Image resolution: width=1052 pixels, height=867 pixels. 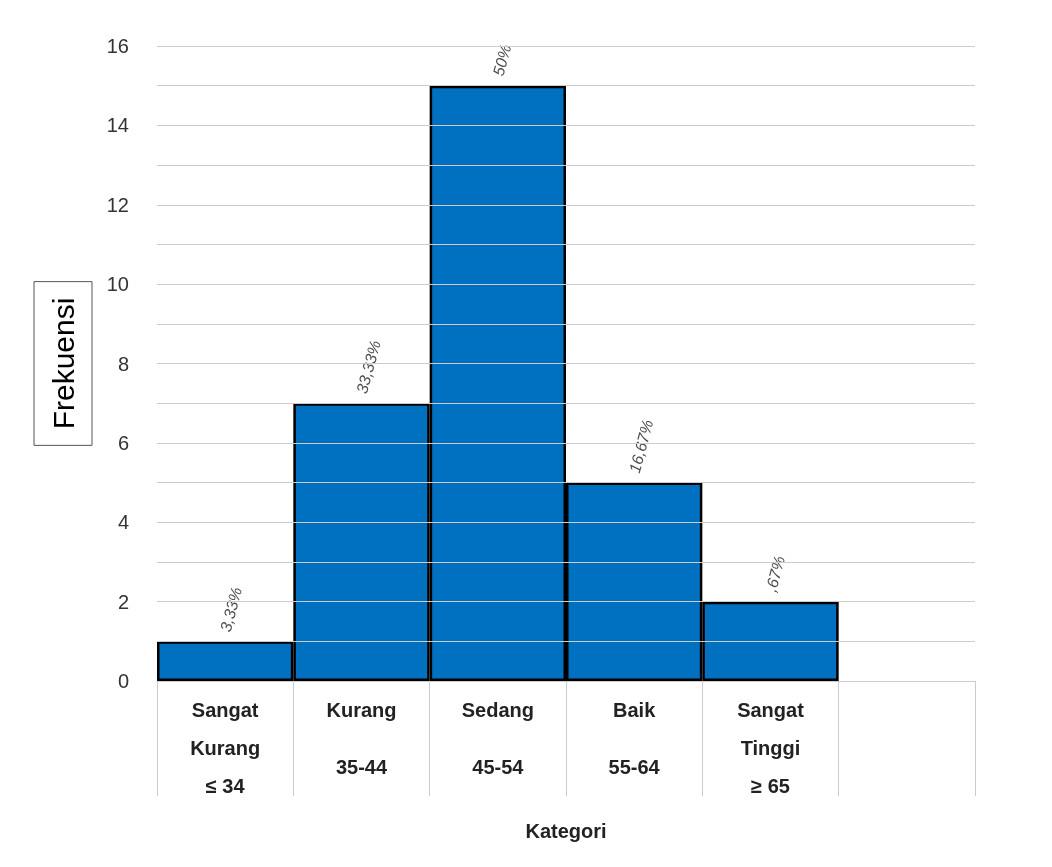 What do you see at coordinates (117, 125) in the screenshot?
I see `y-tick-label: 14` at bounding box center [117, 125].